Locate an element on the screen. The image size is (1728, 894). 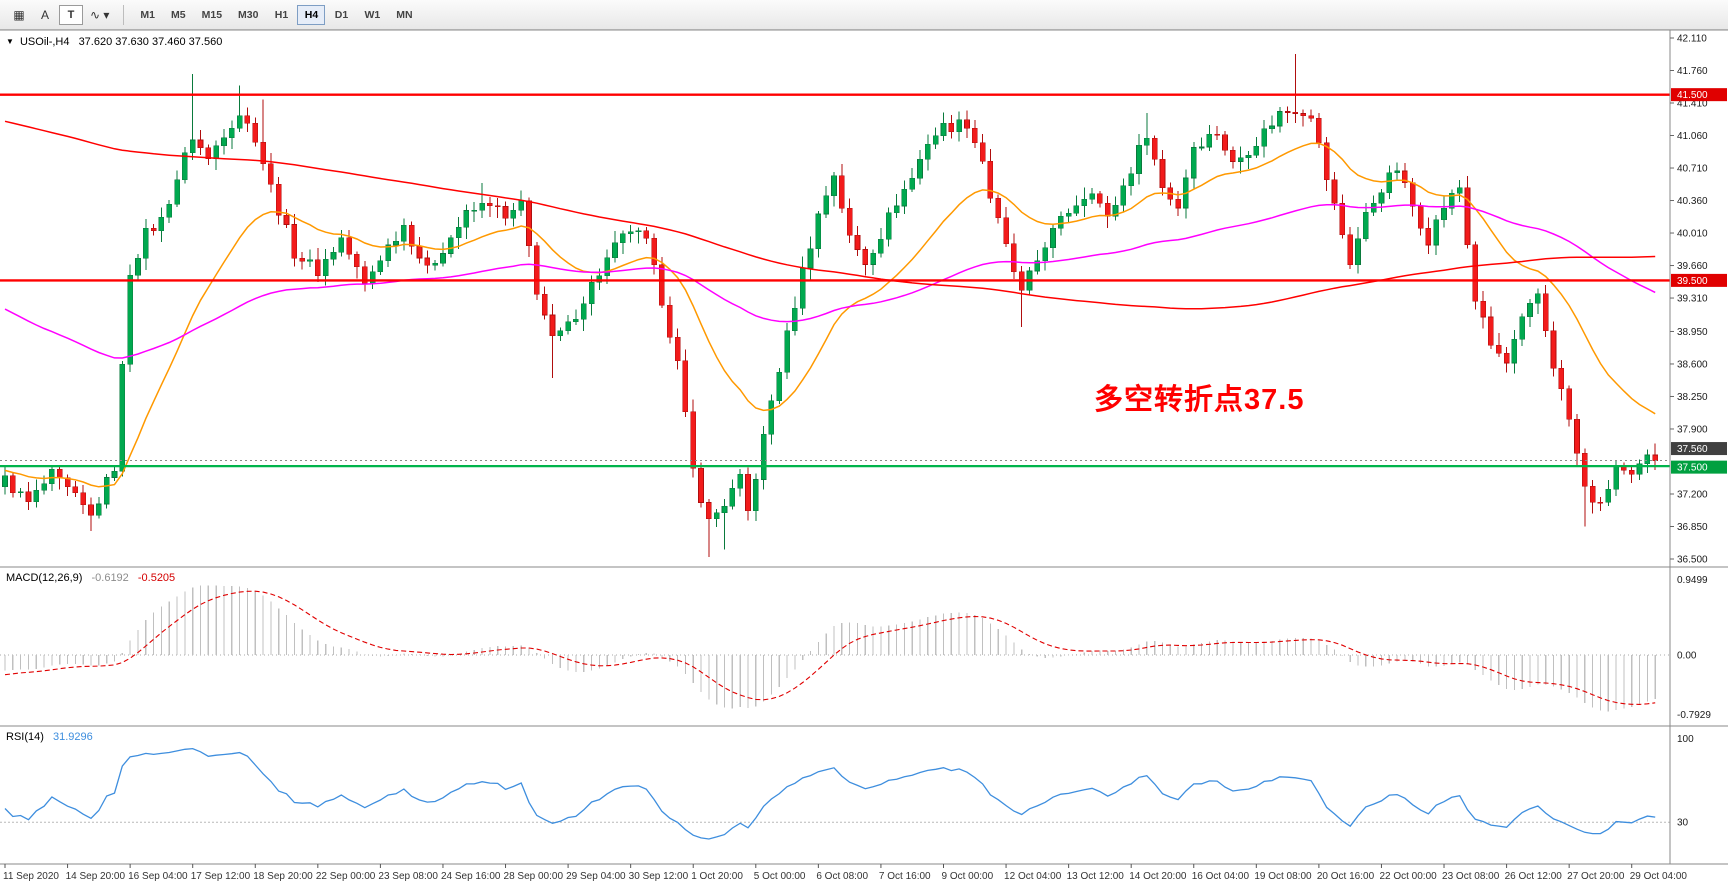
svg-text: 19 Oct 08:00 is located at coordinates (1283, 876).